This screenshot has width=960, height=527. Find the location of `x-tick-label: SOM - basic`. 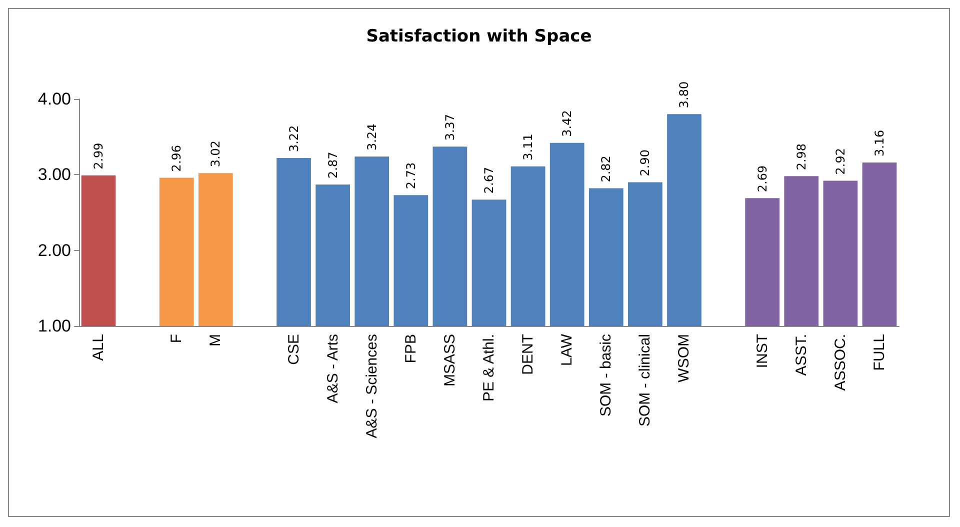

x-tick-label: SOM - basic is located at coordinates (606, 375).